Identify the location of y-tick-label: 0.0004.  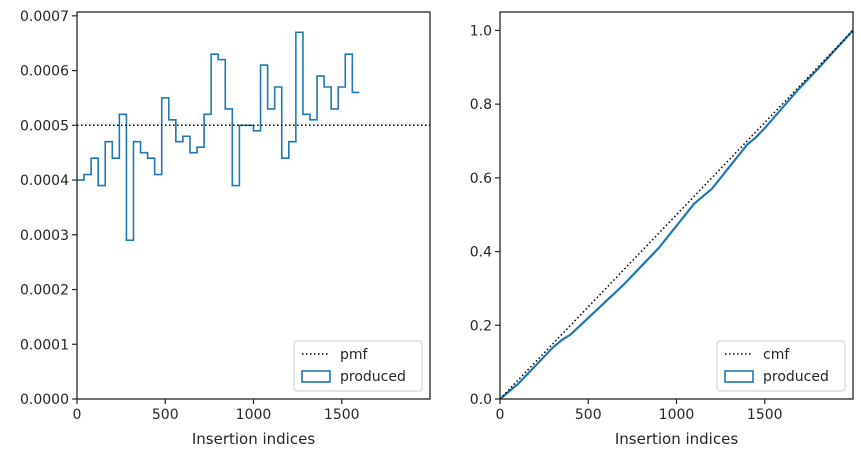
(44, 181).